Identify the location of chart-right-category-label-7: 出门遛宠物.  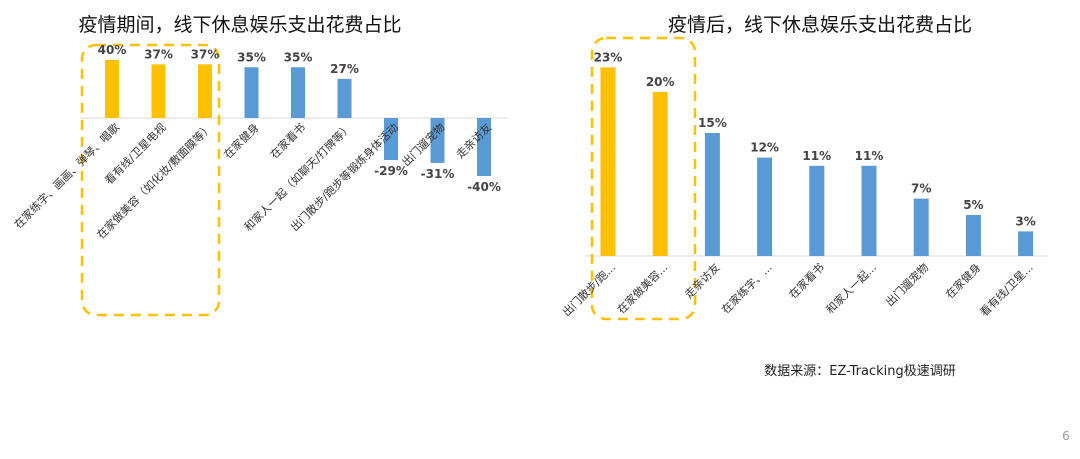
(907, 284).